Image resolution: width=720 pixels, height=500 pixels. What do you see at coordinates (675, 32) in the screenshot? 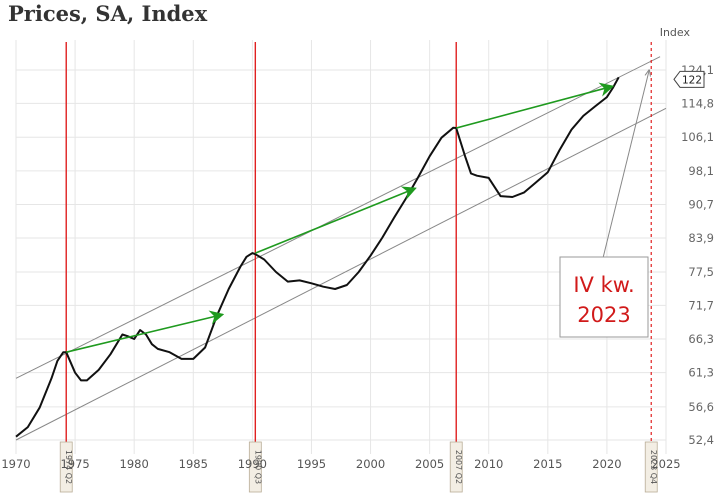
I see `y-axis-title: Index` at bounding box center [675, 32].